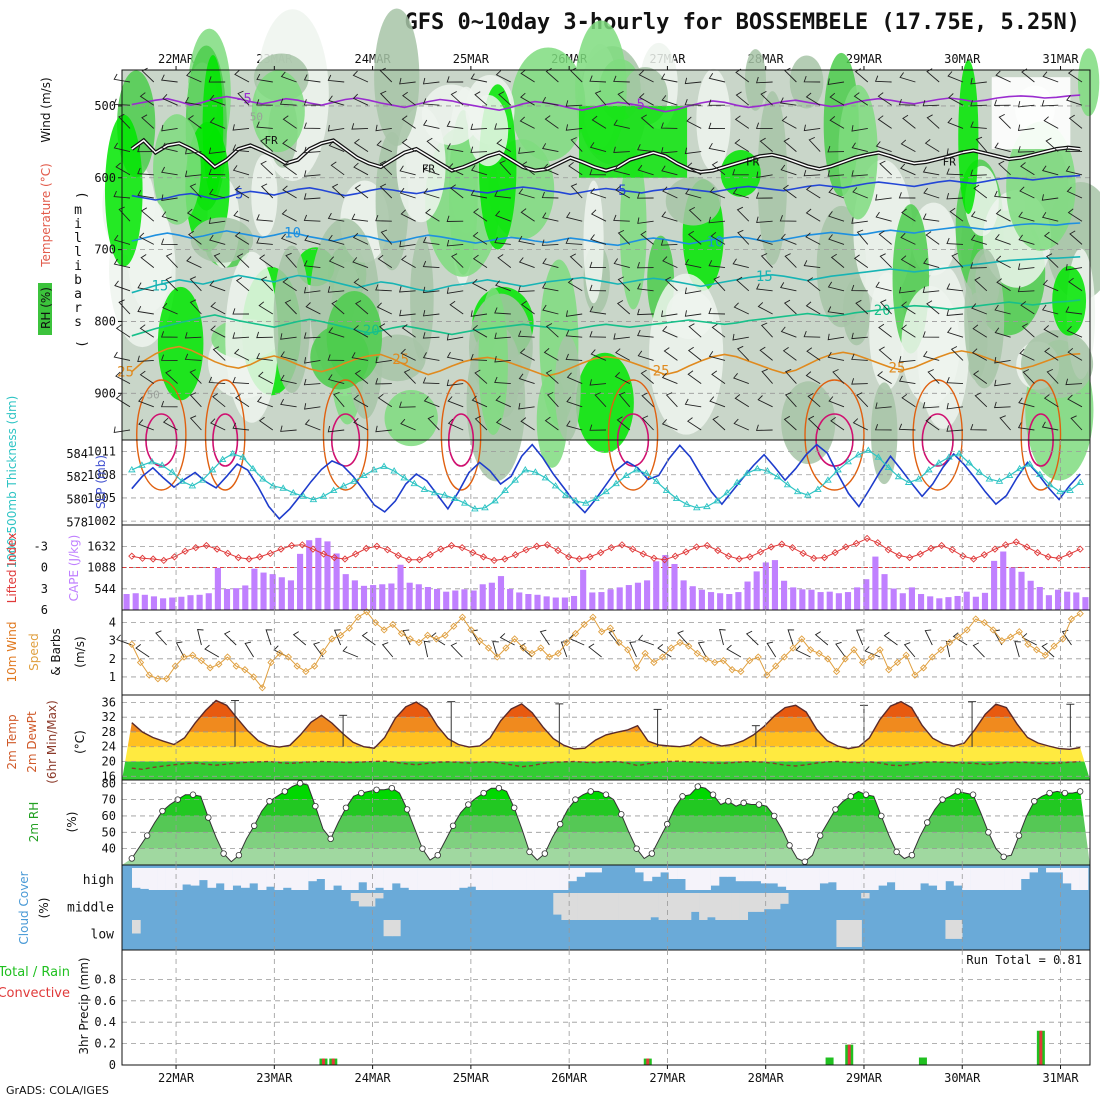  Describe the element at coordinates (400, 360) in the screenshot. I see `isotherm-label: 25` at that location.